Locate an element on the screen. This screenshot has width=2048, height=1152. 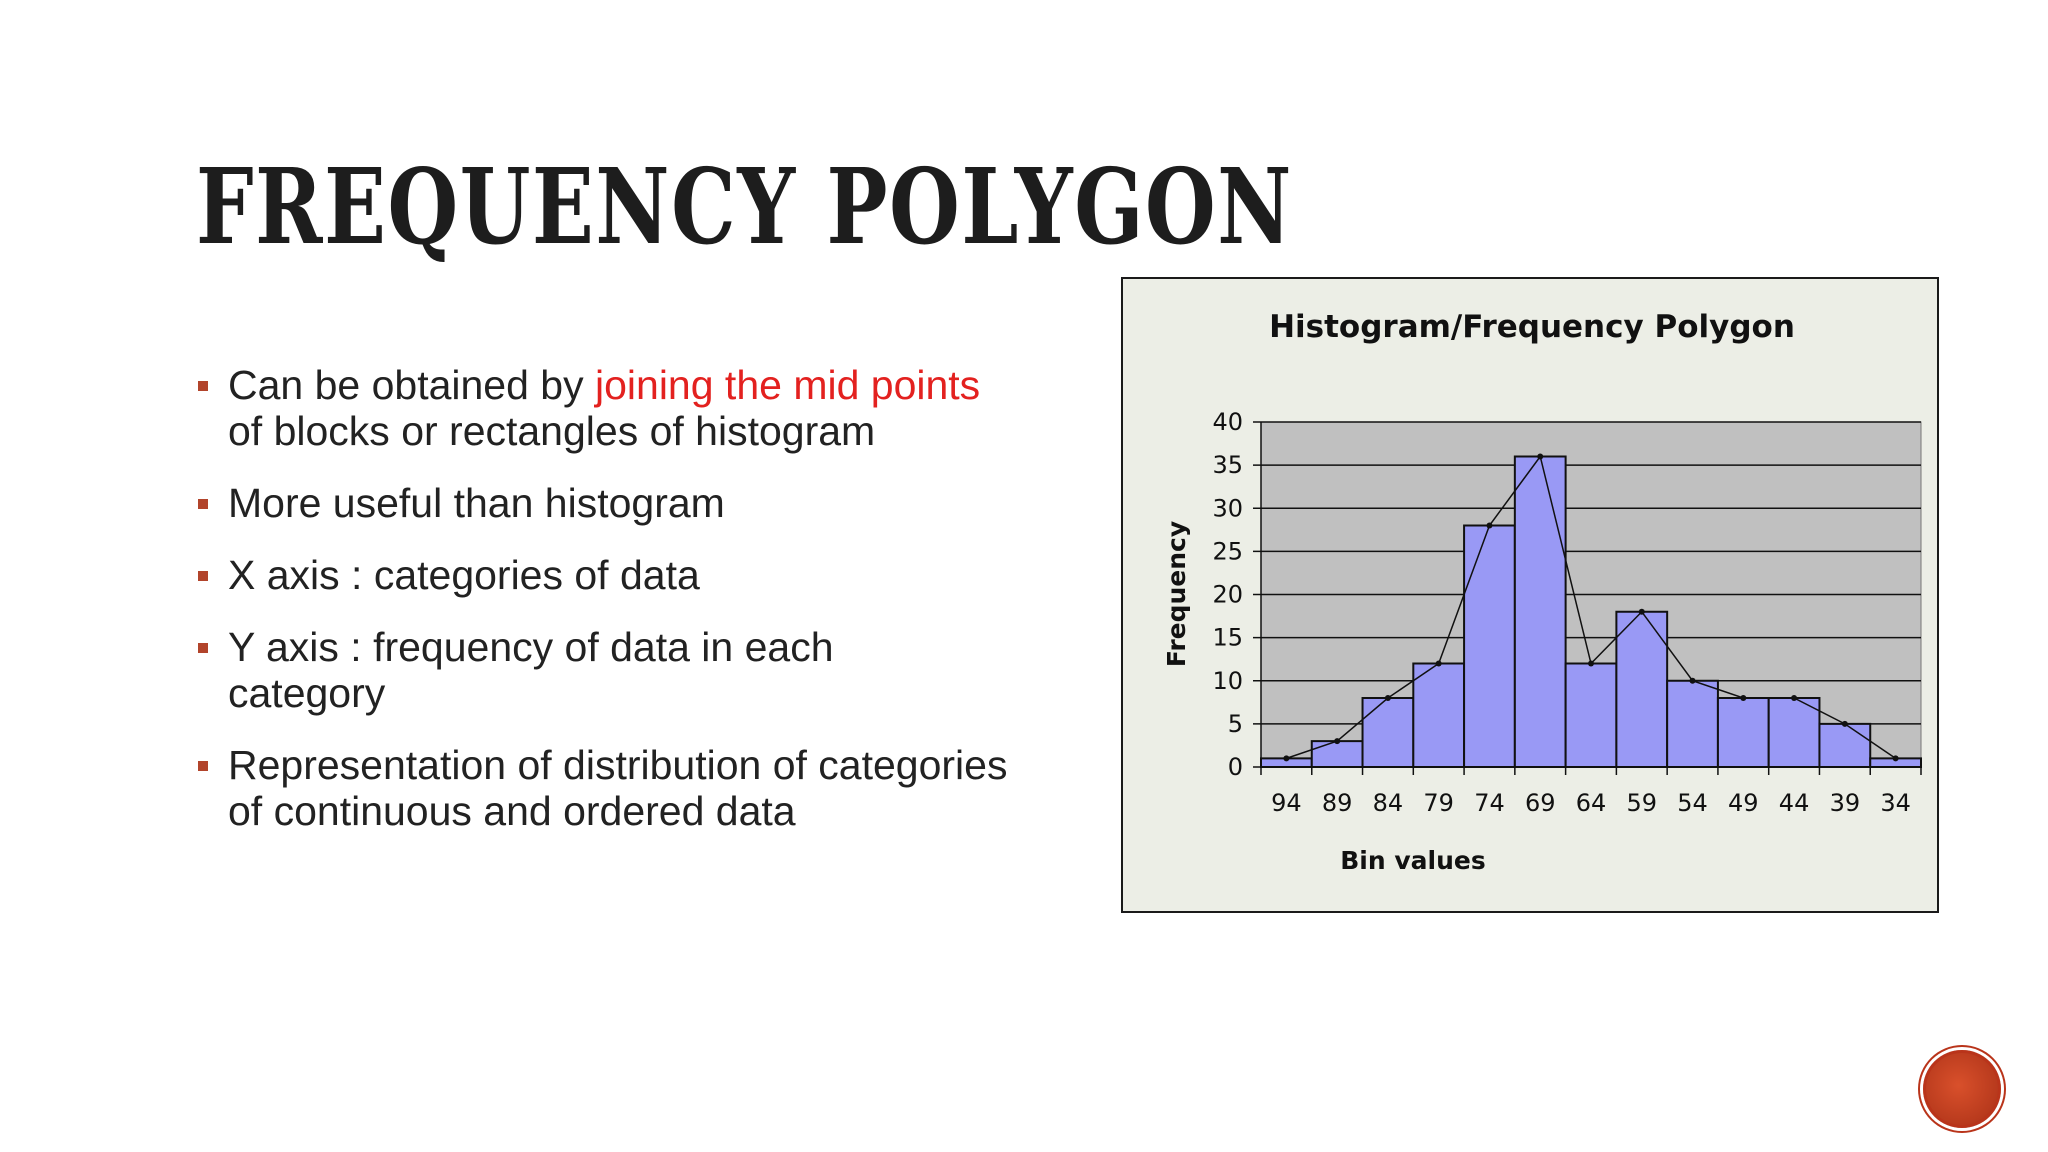
bullet-item: X axis : categories of data is located at coordinates (636, 575).